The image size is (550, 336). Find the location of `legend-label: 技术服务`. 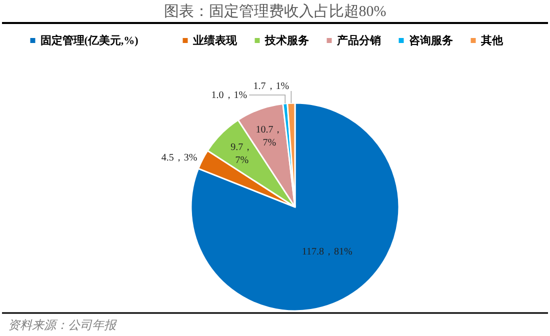

legend-label: 技术服务 is located at coordinates (286, 40).